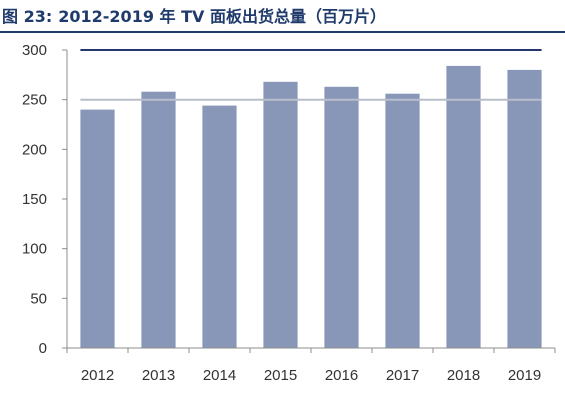  What do you see at coordinates (524, 375) in the screenshot?
I see `x-tick-label-2019: 2019` at bounding box center [524, 375].